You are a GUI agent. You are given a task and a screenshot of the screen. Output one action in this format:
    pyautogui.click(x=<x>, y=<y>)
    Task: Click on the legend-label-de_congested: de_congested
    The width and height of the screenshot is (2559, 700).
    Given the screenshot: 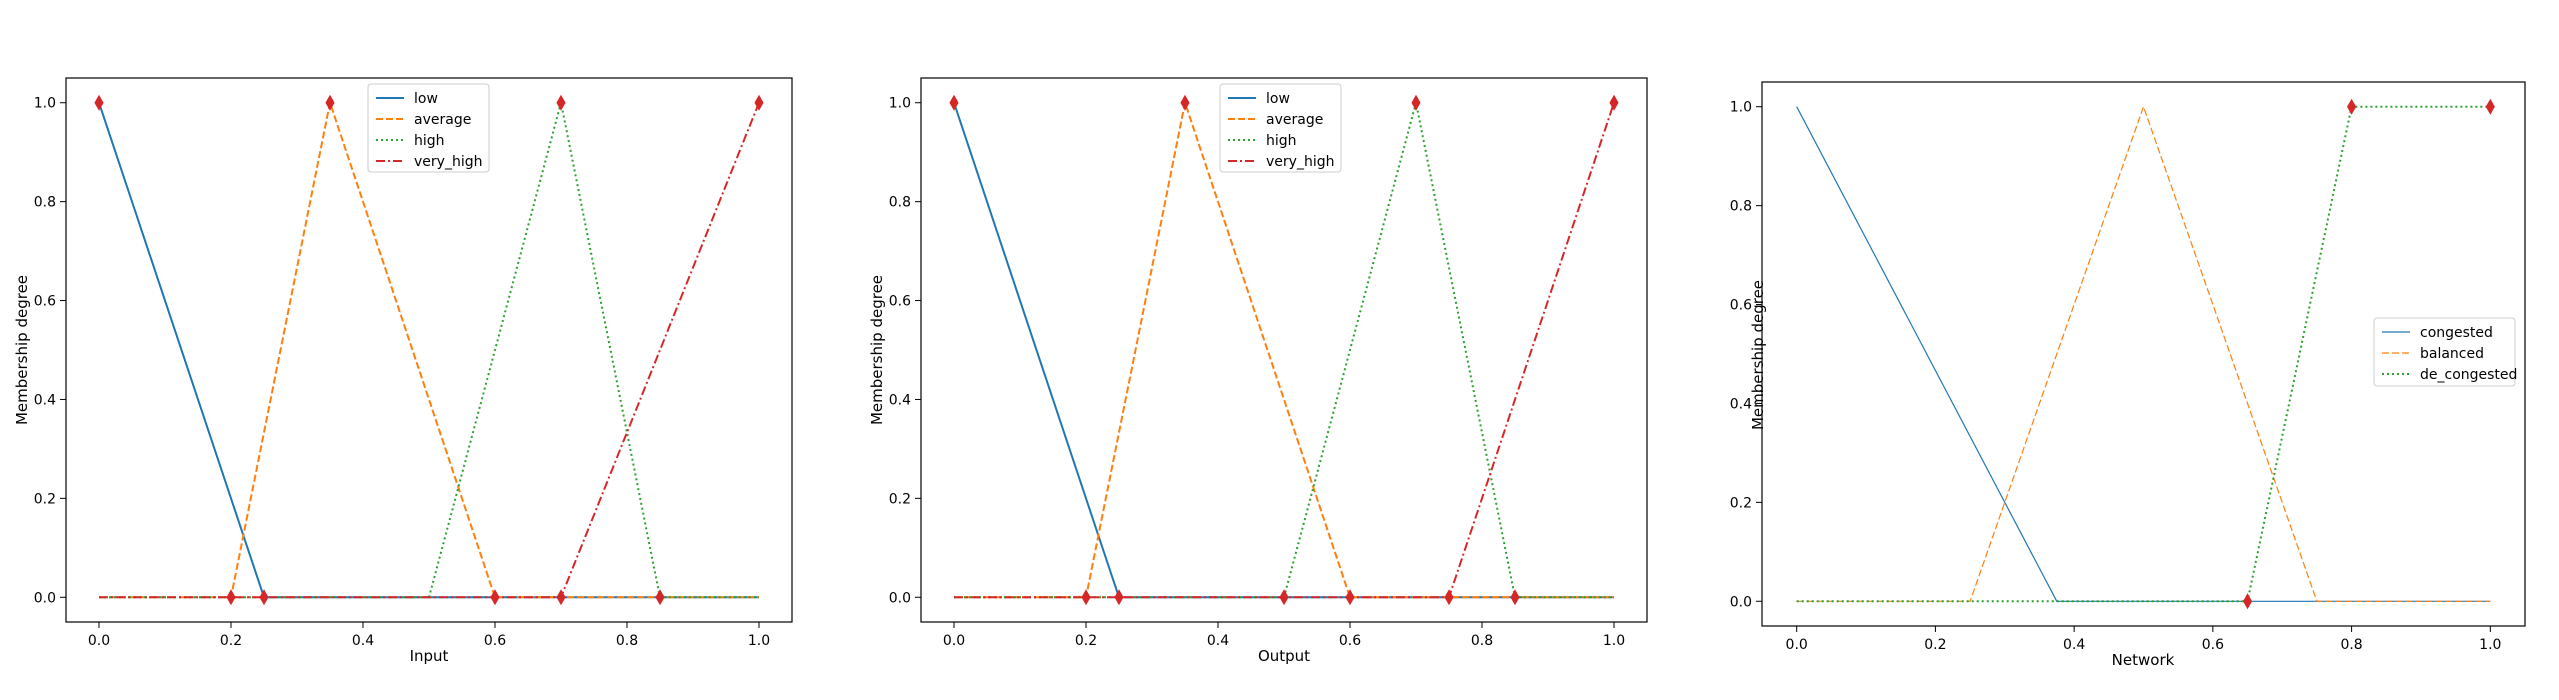 What is the action you would take?
    pyautogui.click(x=2468, y=375)
    